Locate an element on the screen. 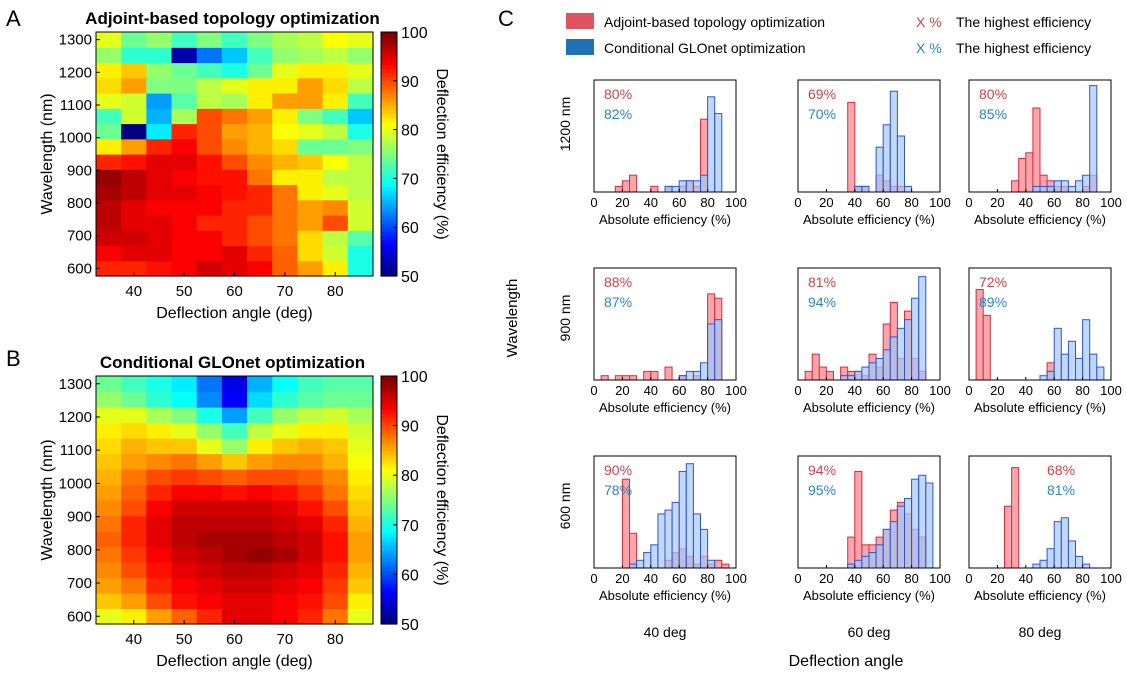 The width and height of the screenshot is (1127, 675). colorbar-tick-label: 80 is located at coordinates (410, 131).